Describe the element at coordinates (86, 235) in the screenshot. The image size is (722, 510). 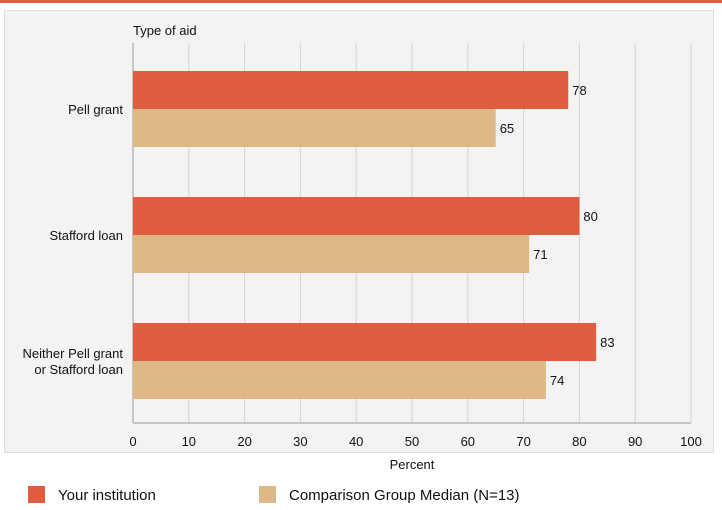
I see `category-label: Stafford loan` at that location.